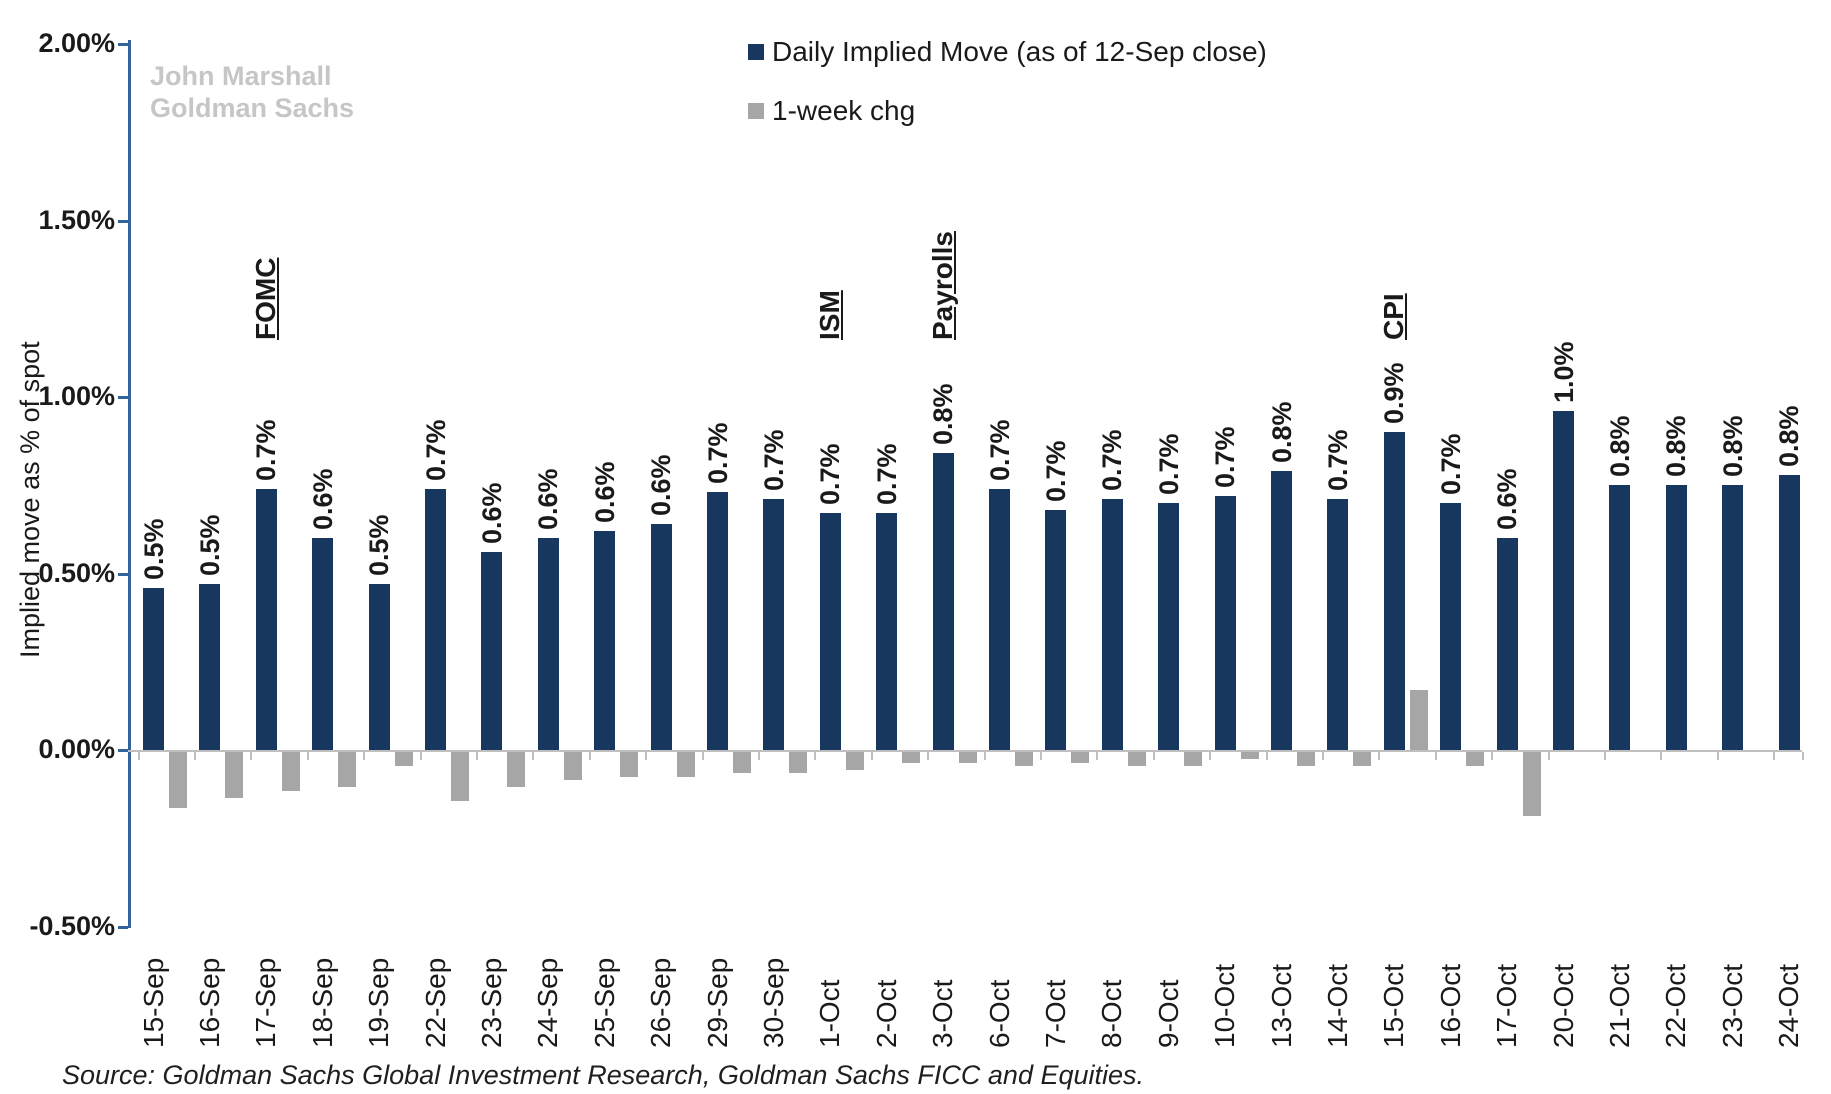  What do you see at coordinates (379, 1002) in the screenshot?
I see `x-axis-label: 19-Sep` at bounding box center [379, 1002].